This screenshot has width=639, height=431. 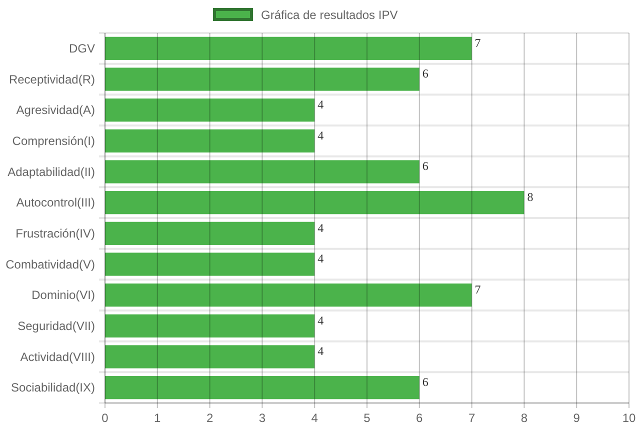 I want to click on x-tick-label: 5, so click(x=367, y=418).